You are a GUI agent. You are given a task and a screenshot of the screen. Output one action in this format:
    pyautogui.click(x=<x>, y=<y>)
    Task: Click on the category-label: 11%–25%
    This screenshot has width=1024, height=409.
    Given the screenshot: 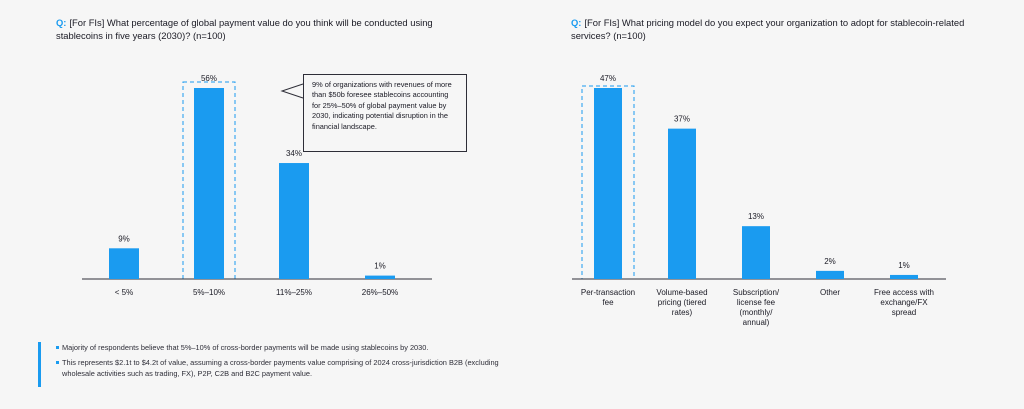 What is the action you would take?
    pyautogui.click(x=294, y=292)
    